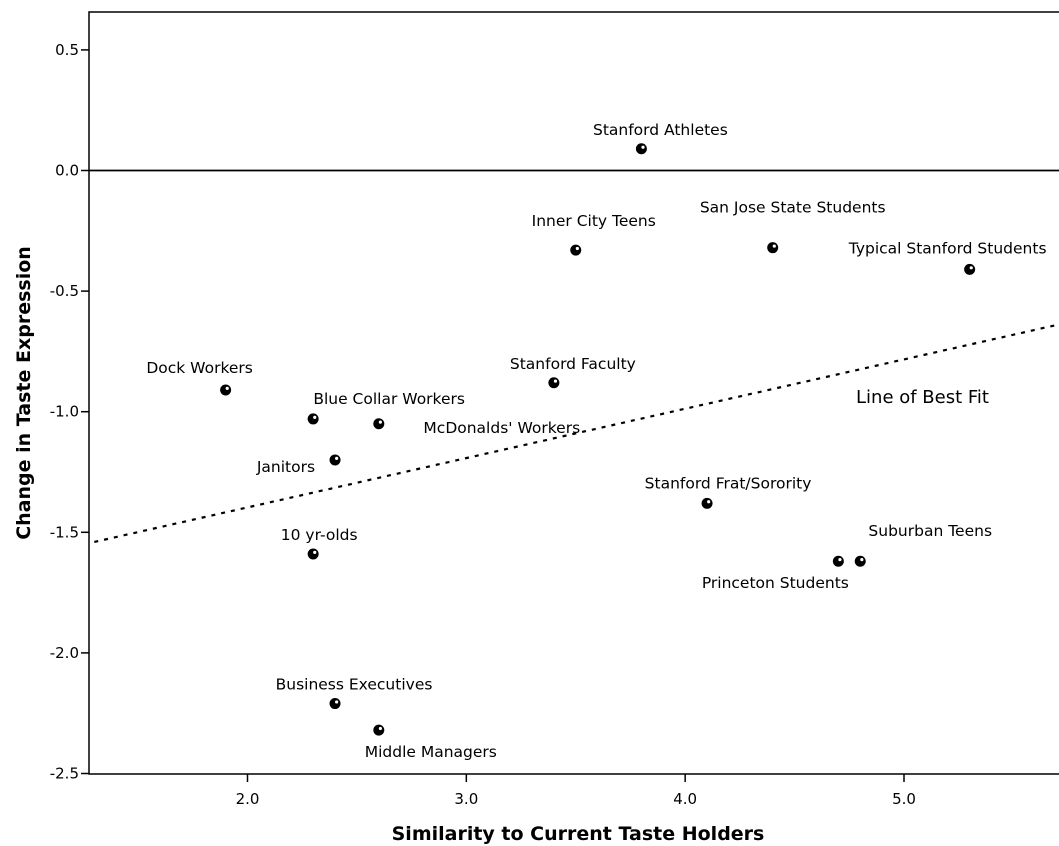 The image size is (1059, 846). What do you see at coordinates (793, 226) in the screenshot?
I see `data-point: San Jose State Students` at bounding box center [793, 226].